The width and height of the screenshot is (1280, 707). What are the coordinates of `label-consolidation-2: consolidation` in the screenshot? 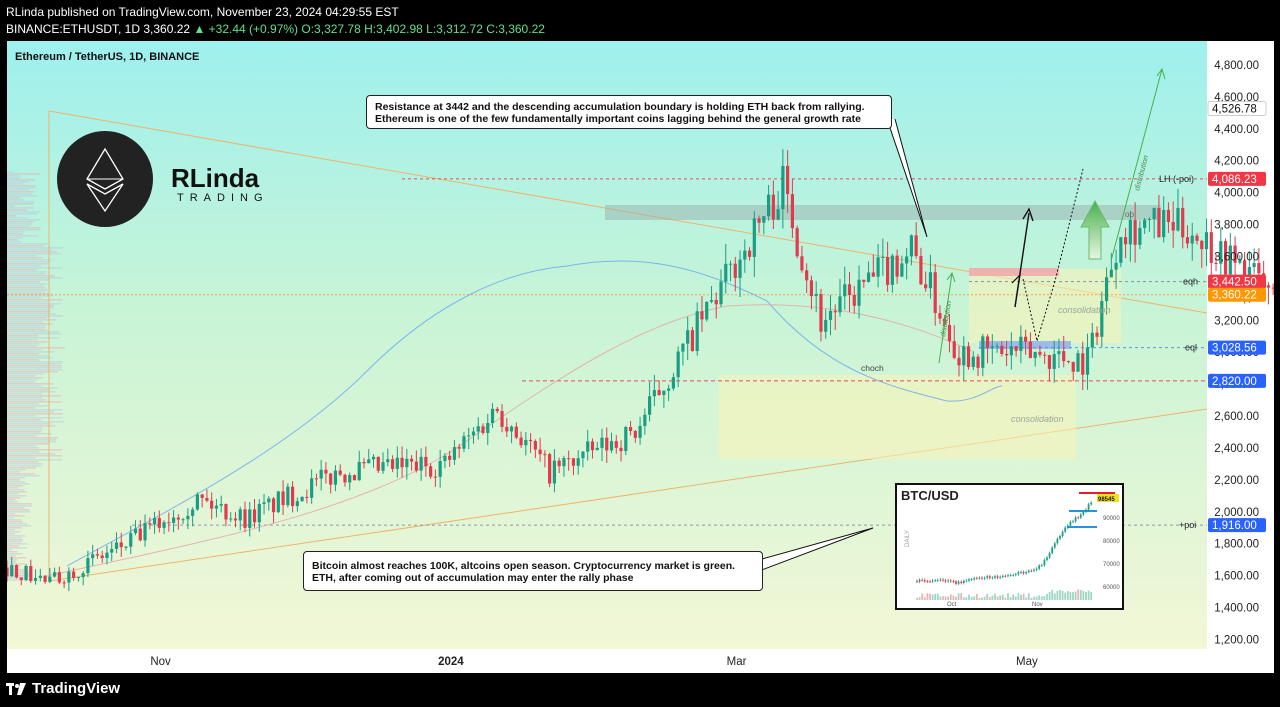 It's located at (1084, 310).